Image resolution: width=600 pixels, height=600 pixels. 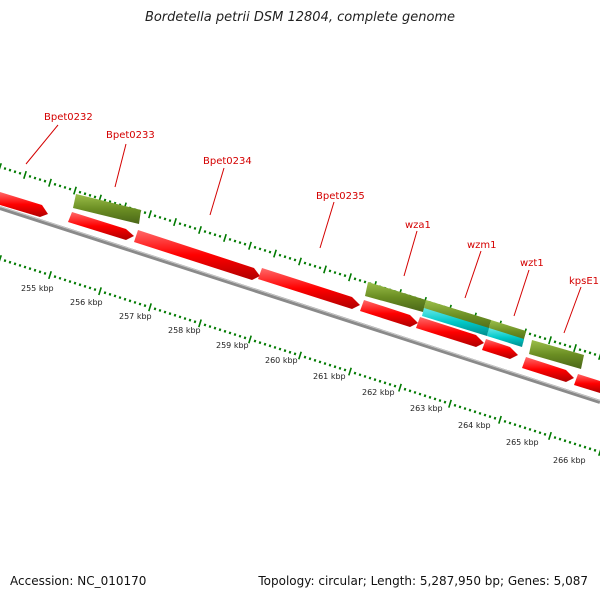 I want to click on gene-label: wzt1, so click(x=532, y=263).